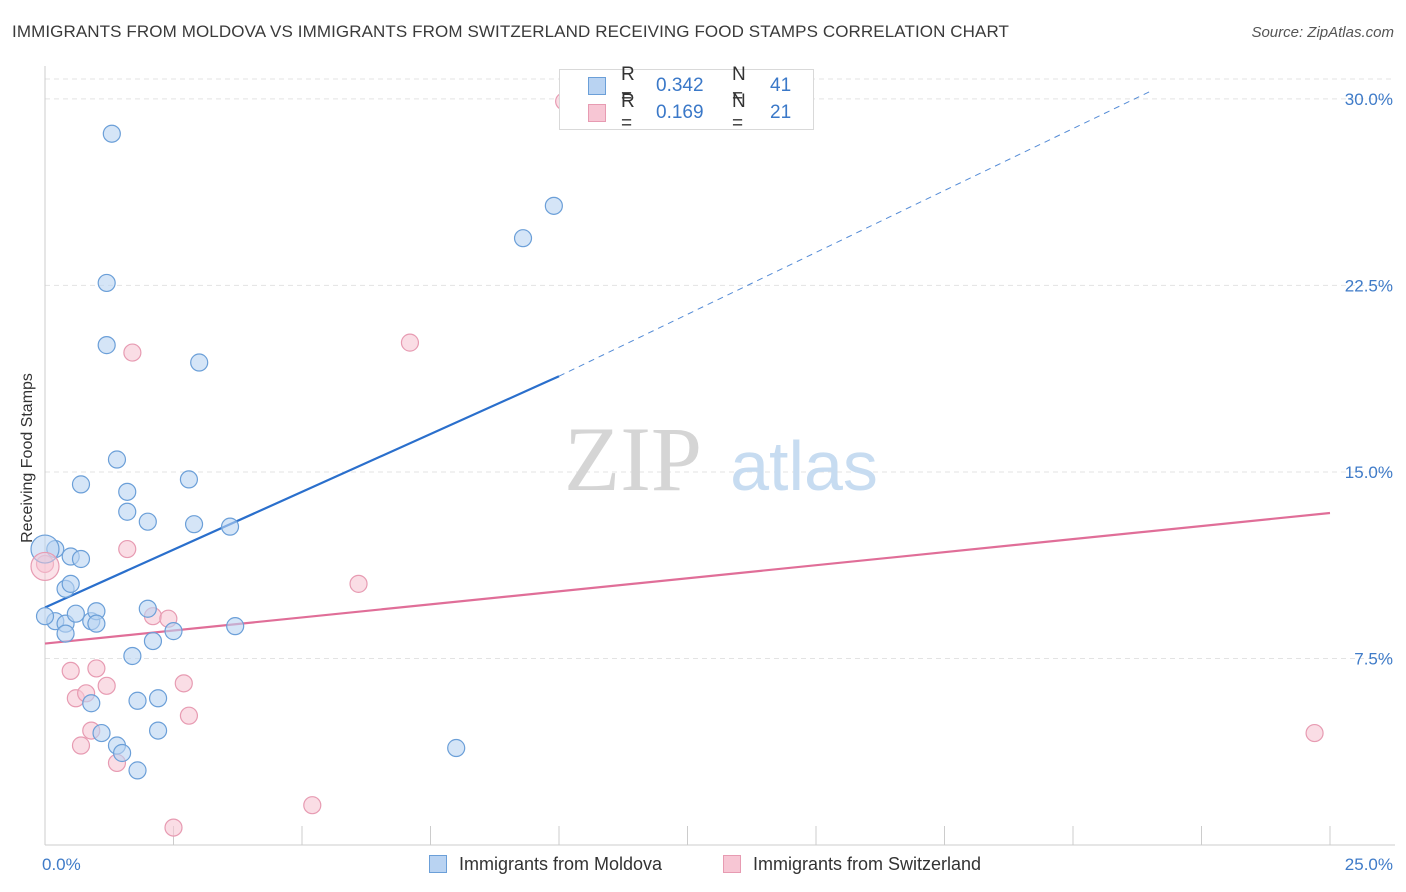 The height and width of the screenshot is (892, 1406). What do you see at coordinates (686, 99) in the screenshot?
I see `correlation-legend: R = 0.342 N = 41 R = 0.169 N = 21` at bounding box center [686, 99].